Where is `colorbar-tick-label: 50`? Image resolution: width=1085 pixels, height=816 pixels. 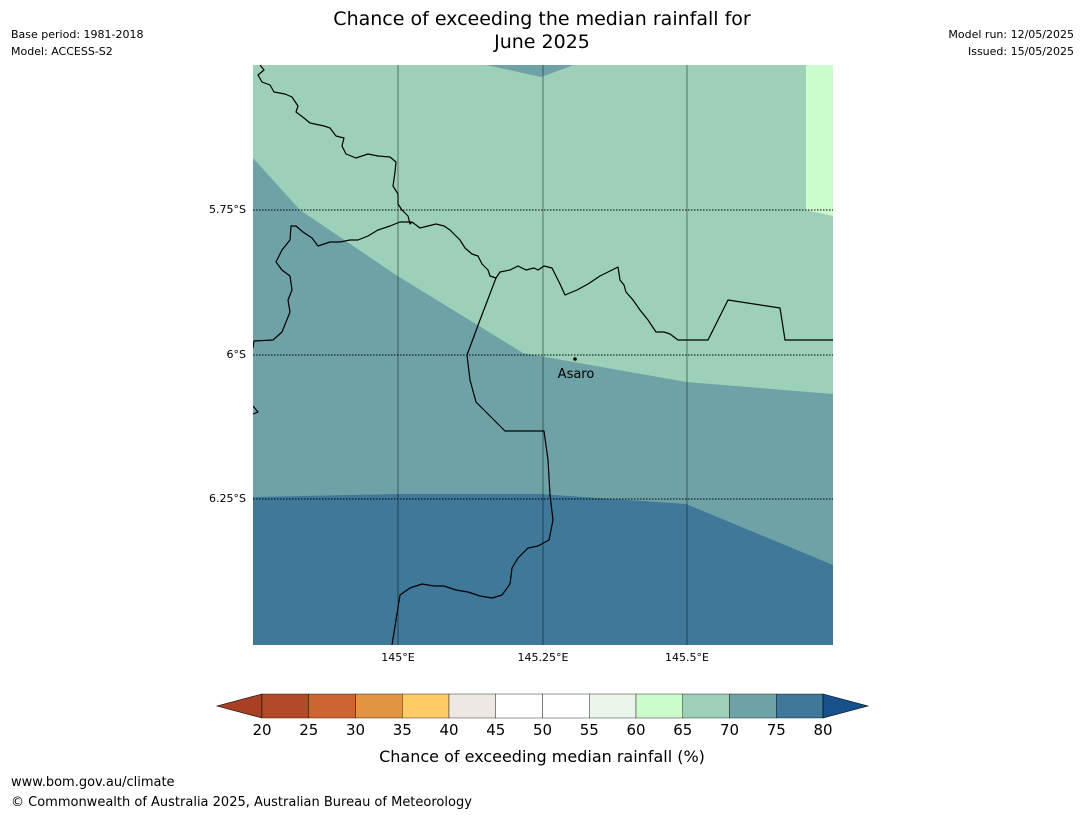
colorbar-tick-label: 50 is located at coordinates (542, 730).